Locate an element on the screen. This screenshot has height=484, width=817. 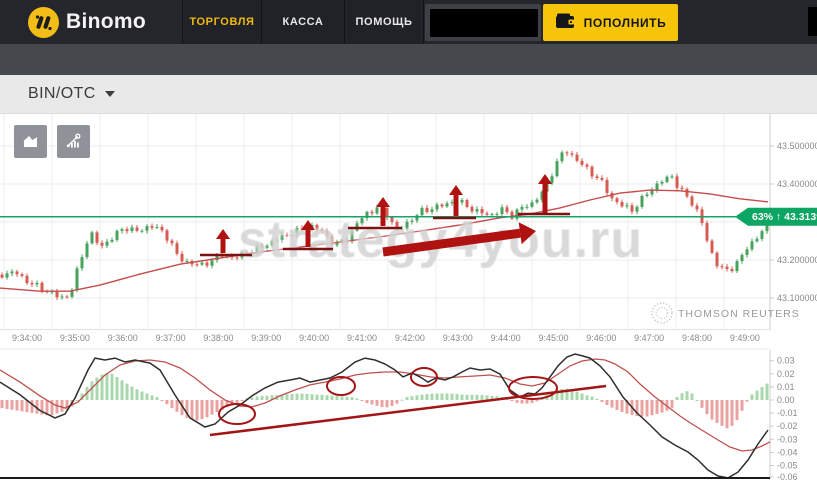
asset-selector: BIN/OTC is located at coordinates (71, 94).